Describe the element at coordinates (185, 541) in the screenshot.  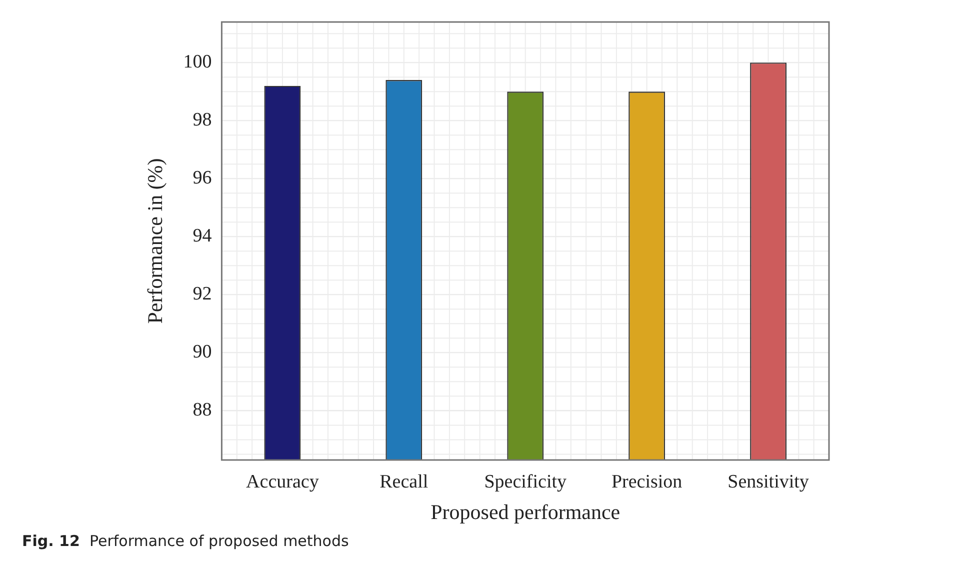
I see `caption: Fig. 12 Performance of proposed methods` at that location.